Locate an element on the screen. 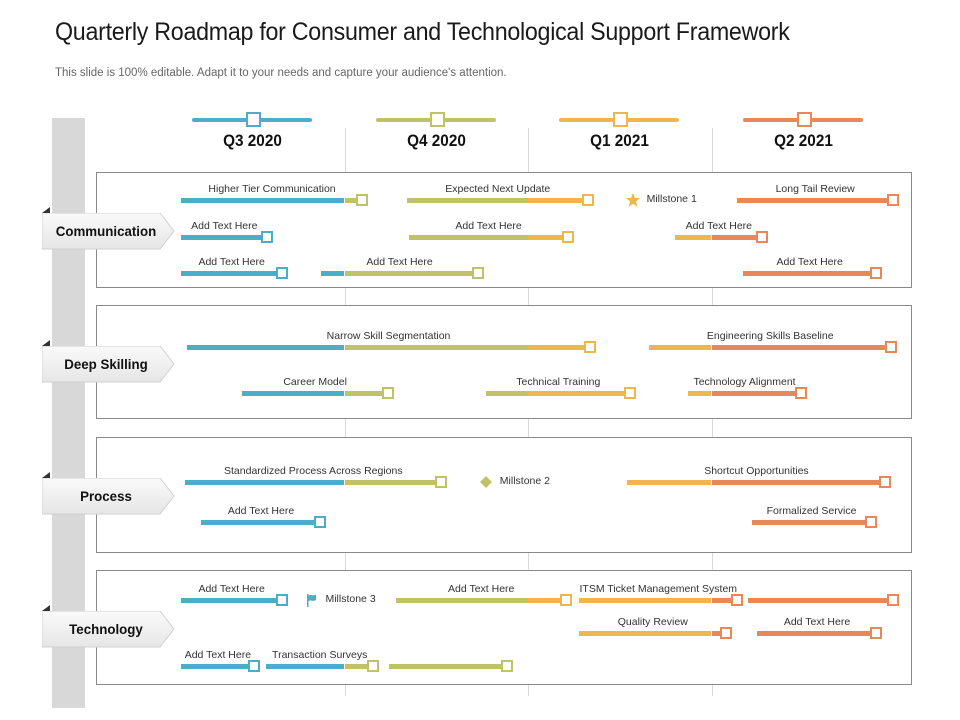  category-label: Process is located at coordinates (106, 496).